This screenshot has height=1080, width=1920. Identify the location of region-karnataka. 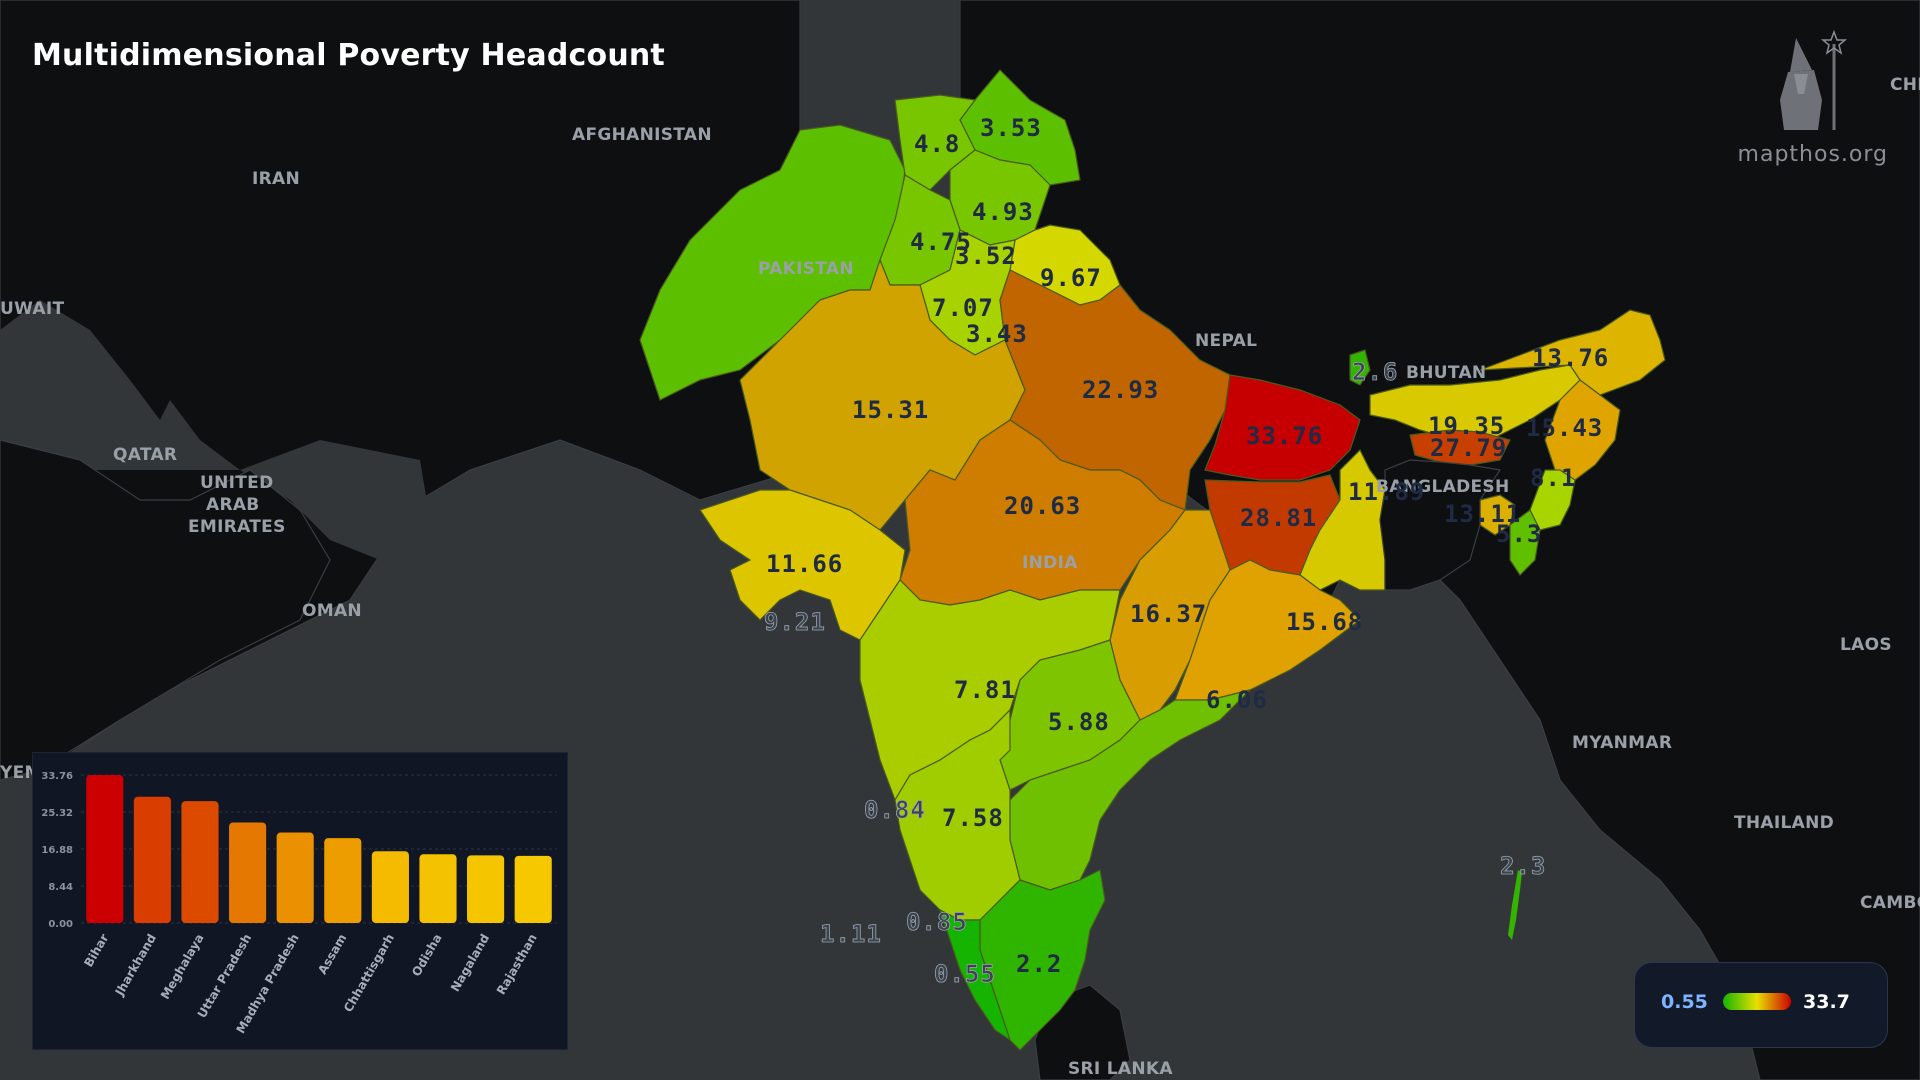
(957, 814).